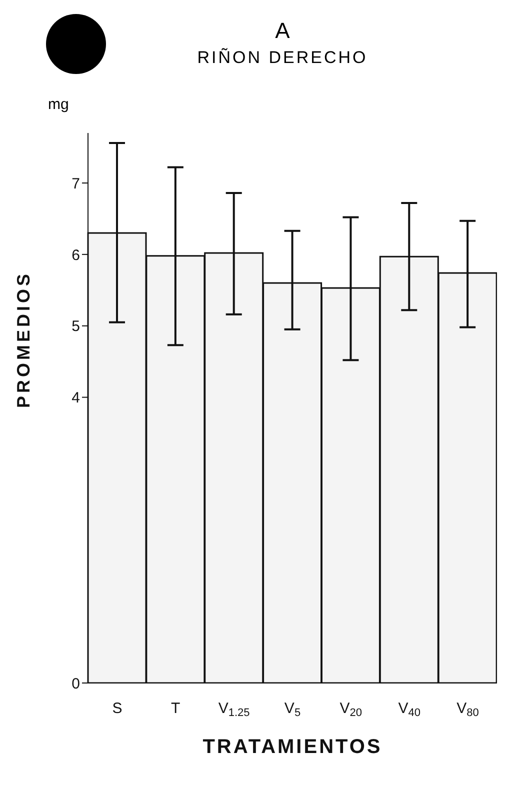  Describe the element at coordinates (117, 708) in the screenshot. I see `x-tick-label: S` at that location.